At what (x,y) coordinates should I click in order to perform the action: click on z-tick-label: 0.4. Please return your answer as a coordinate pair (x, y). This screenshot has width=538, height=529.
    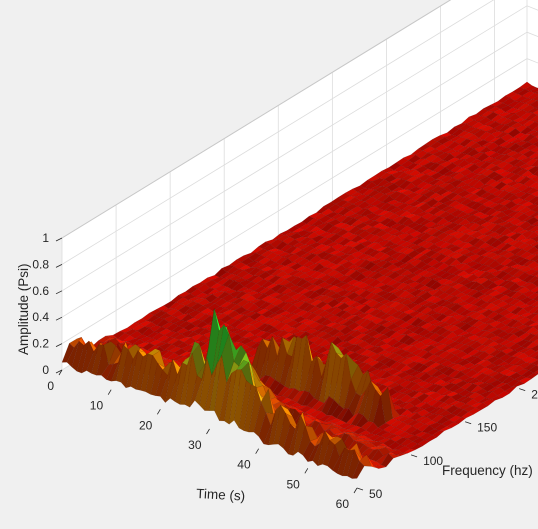
    Looking at the image, I should click on (40, 317).